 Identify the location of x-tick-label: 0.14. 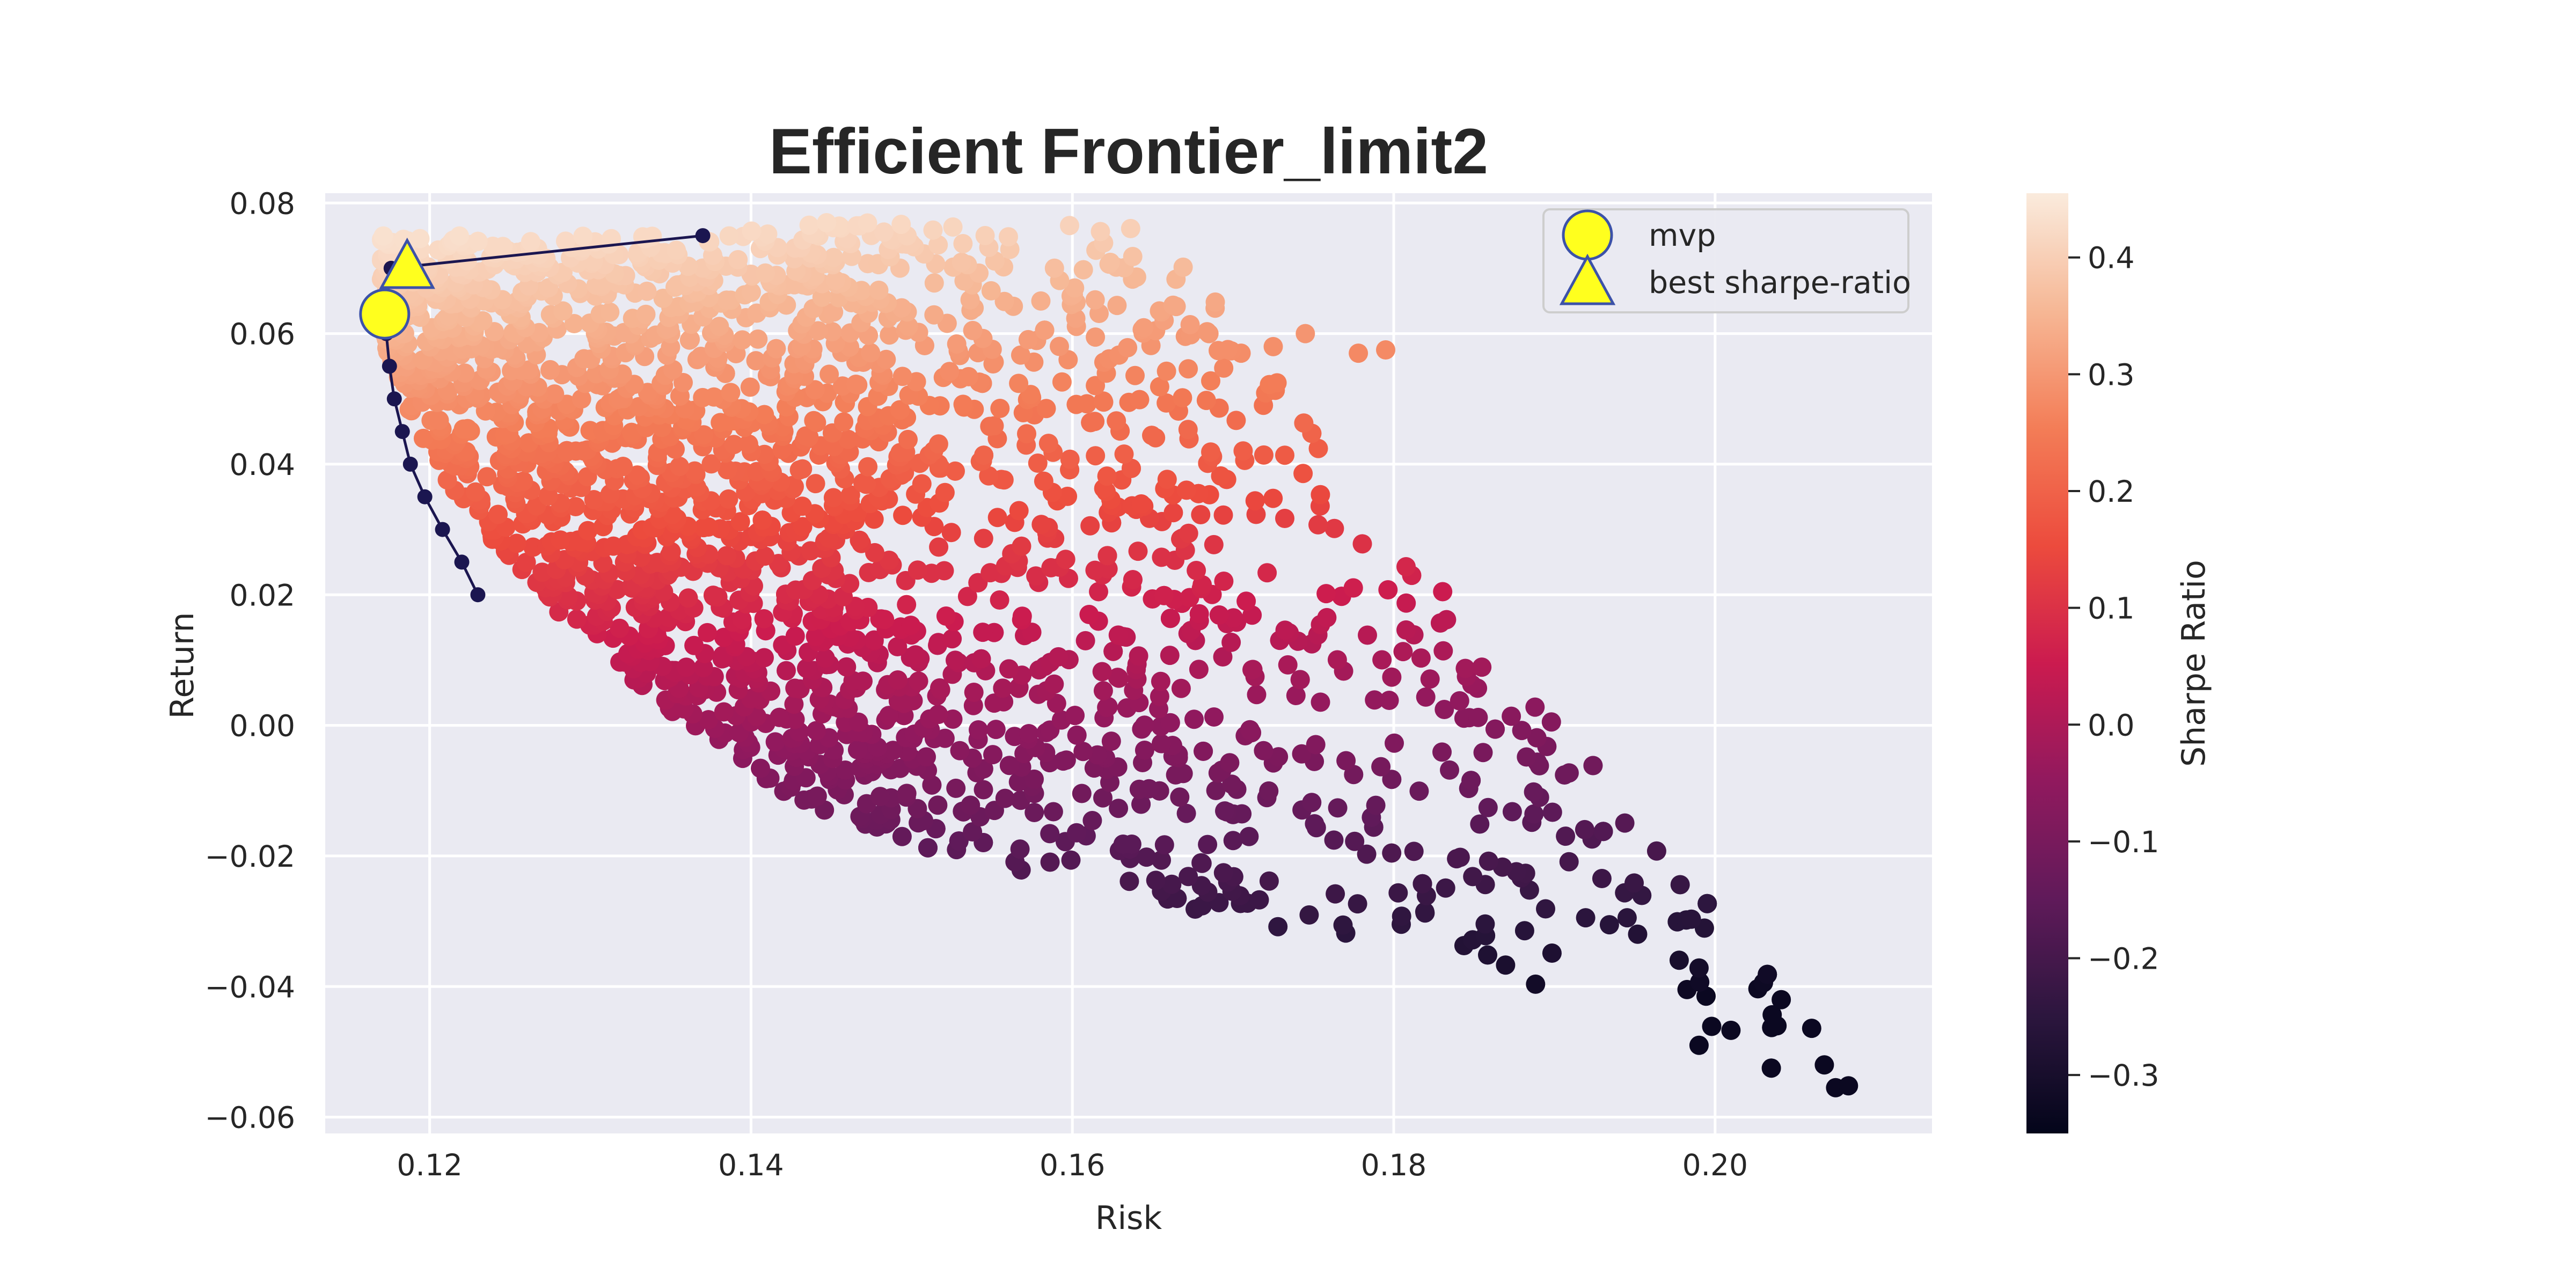
(751, 1165).